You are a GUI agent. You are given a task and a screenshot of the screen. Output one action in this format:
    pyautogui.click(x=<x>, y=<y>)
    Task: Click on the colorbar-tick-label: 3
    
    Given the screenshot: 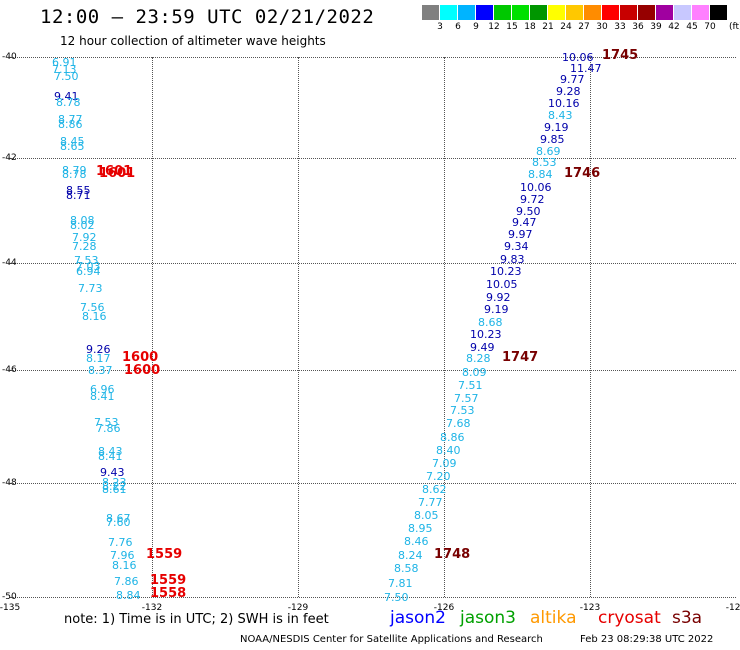 What is the action you would take?
    pyautogui.click(x=440, y=27)
    